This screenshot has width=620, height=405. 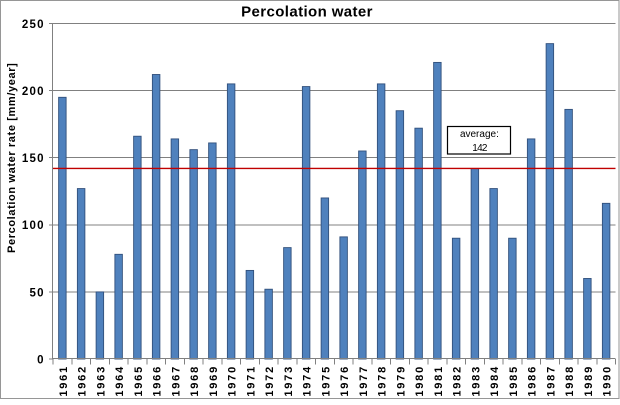 What do you see at coordinates (64, 381) in the screenshot?
I see `svg-text: 1961` at bounding box center [64, 381].